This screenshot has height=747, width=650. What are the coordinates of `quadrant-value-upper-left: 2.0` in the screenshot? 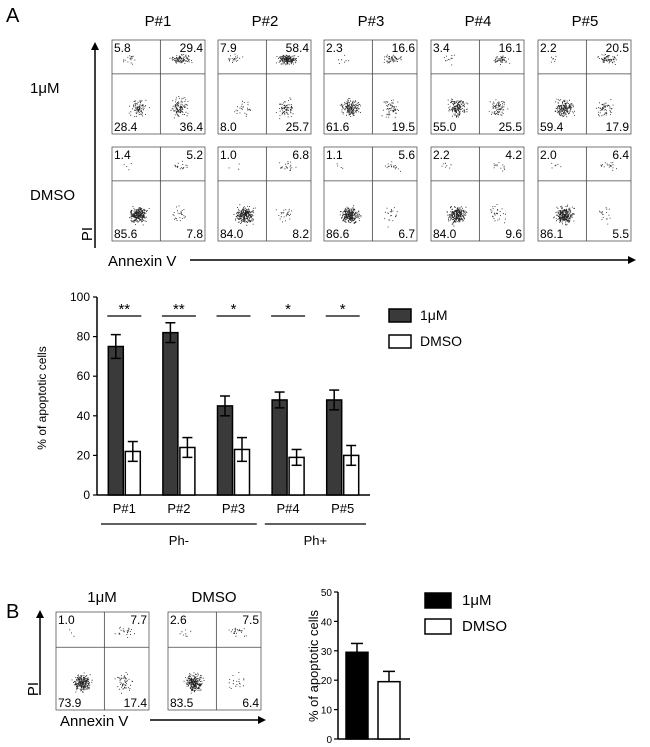 It's located at (548, 155).